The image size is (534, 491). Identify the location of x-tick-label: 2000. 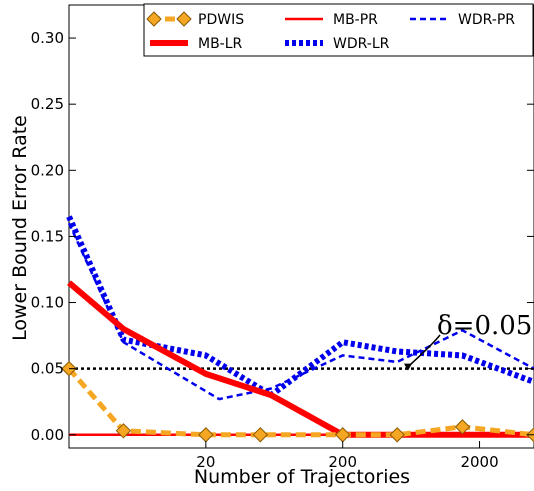
(479, 462).